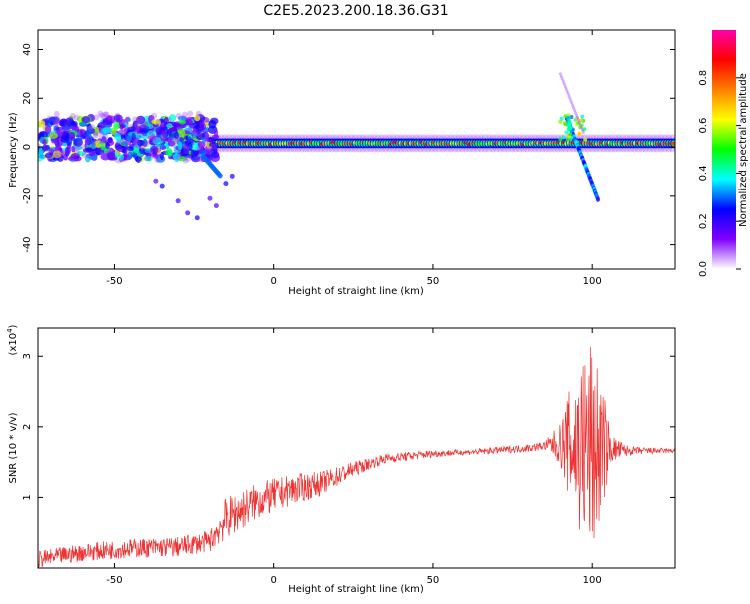  What do you see at coordinates (724, 149) in the screenshot?
I see `colorbar-gradient` at bounding box center [724, 149].